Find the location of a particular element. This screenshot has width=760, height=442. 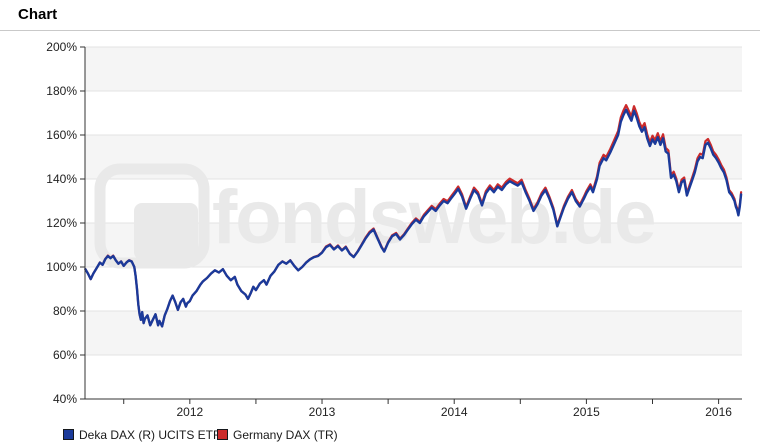

y-tick-label: 40% is located at coordinates (65, 399).